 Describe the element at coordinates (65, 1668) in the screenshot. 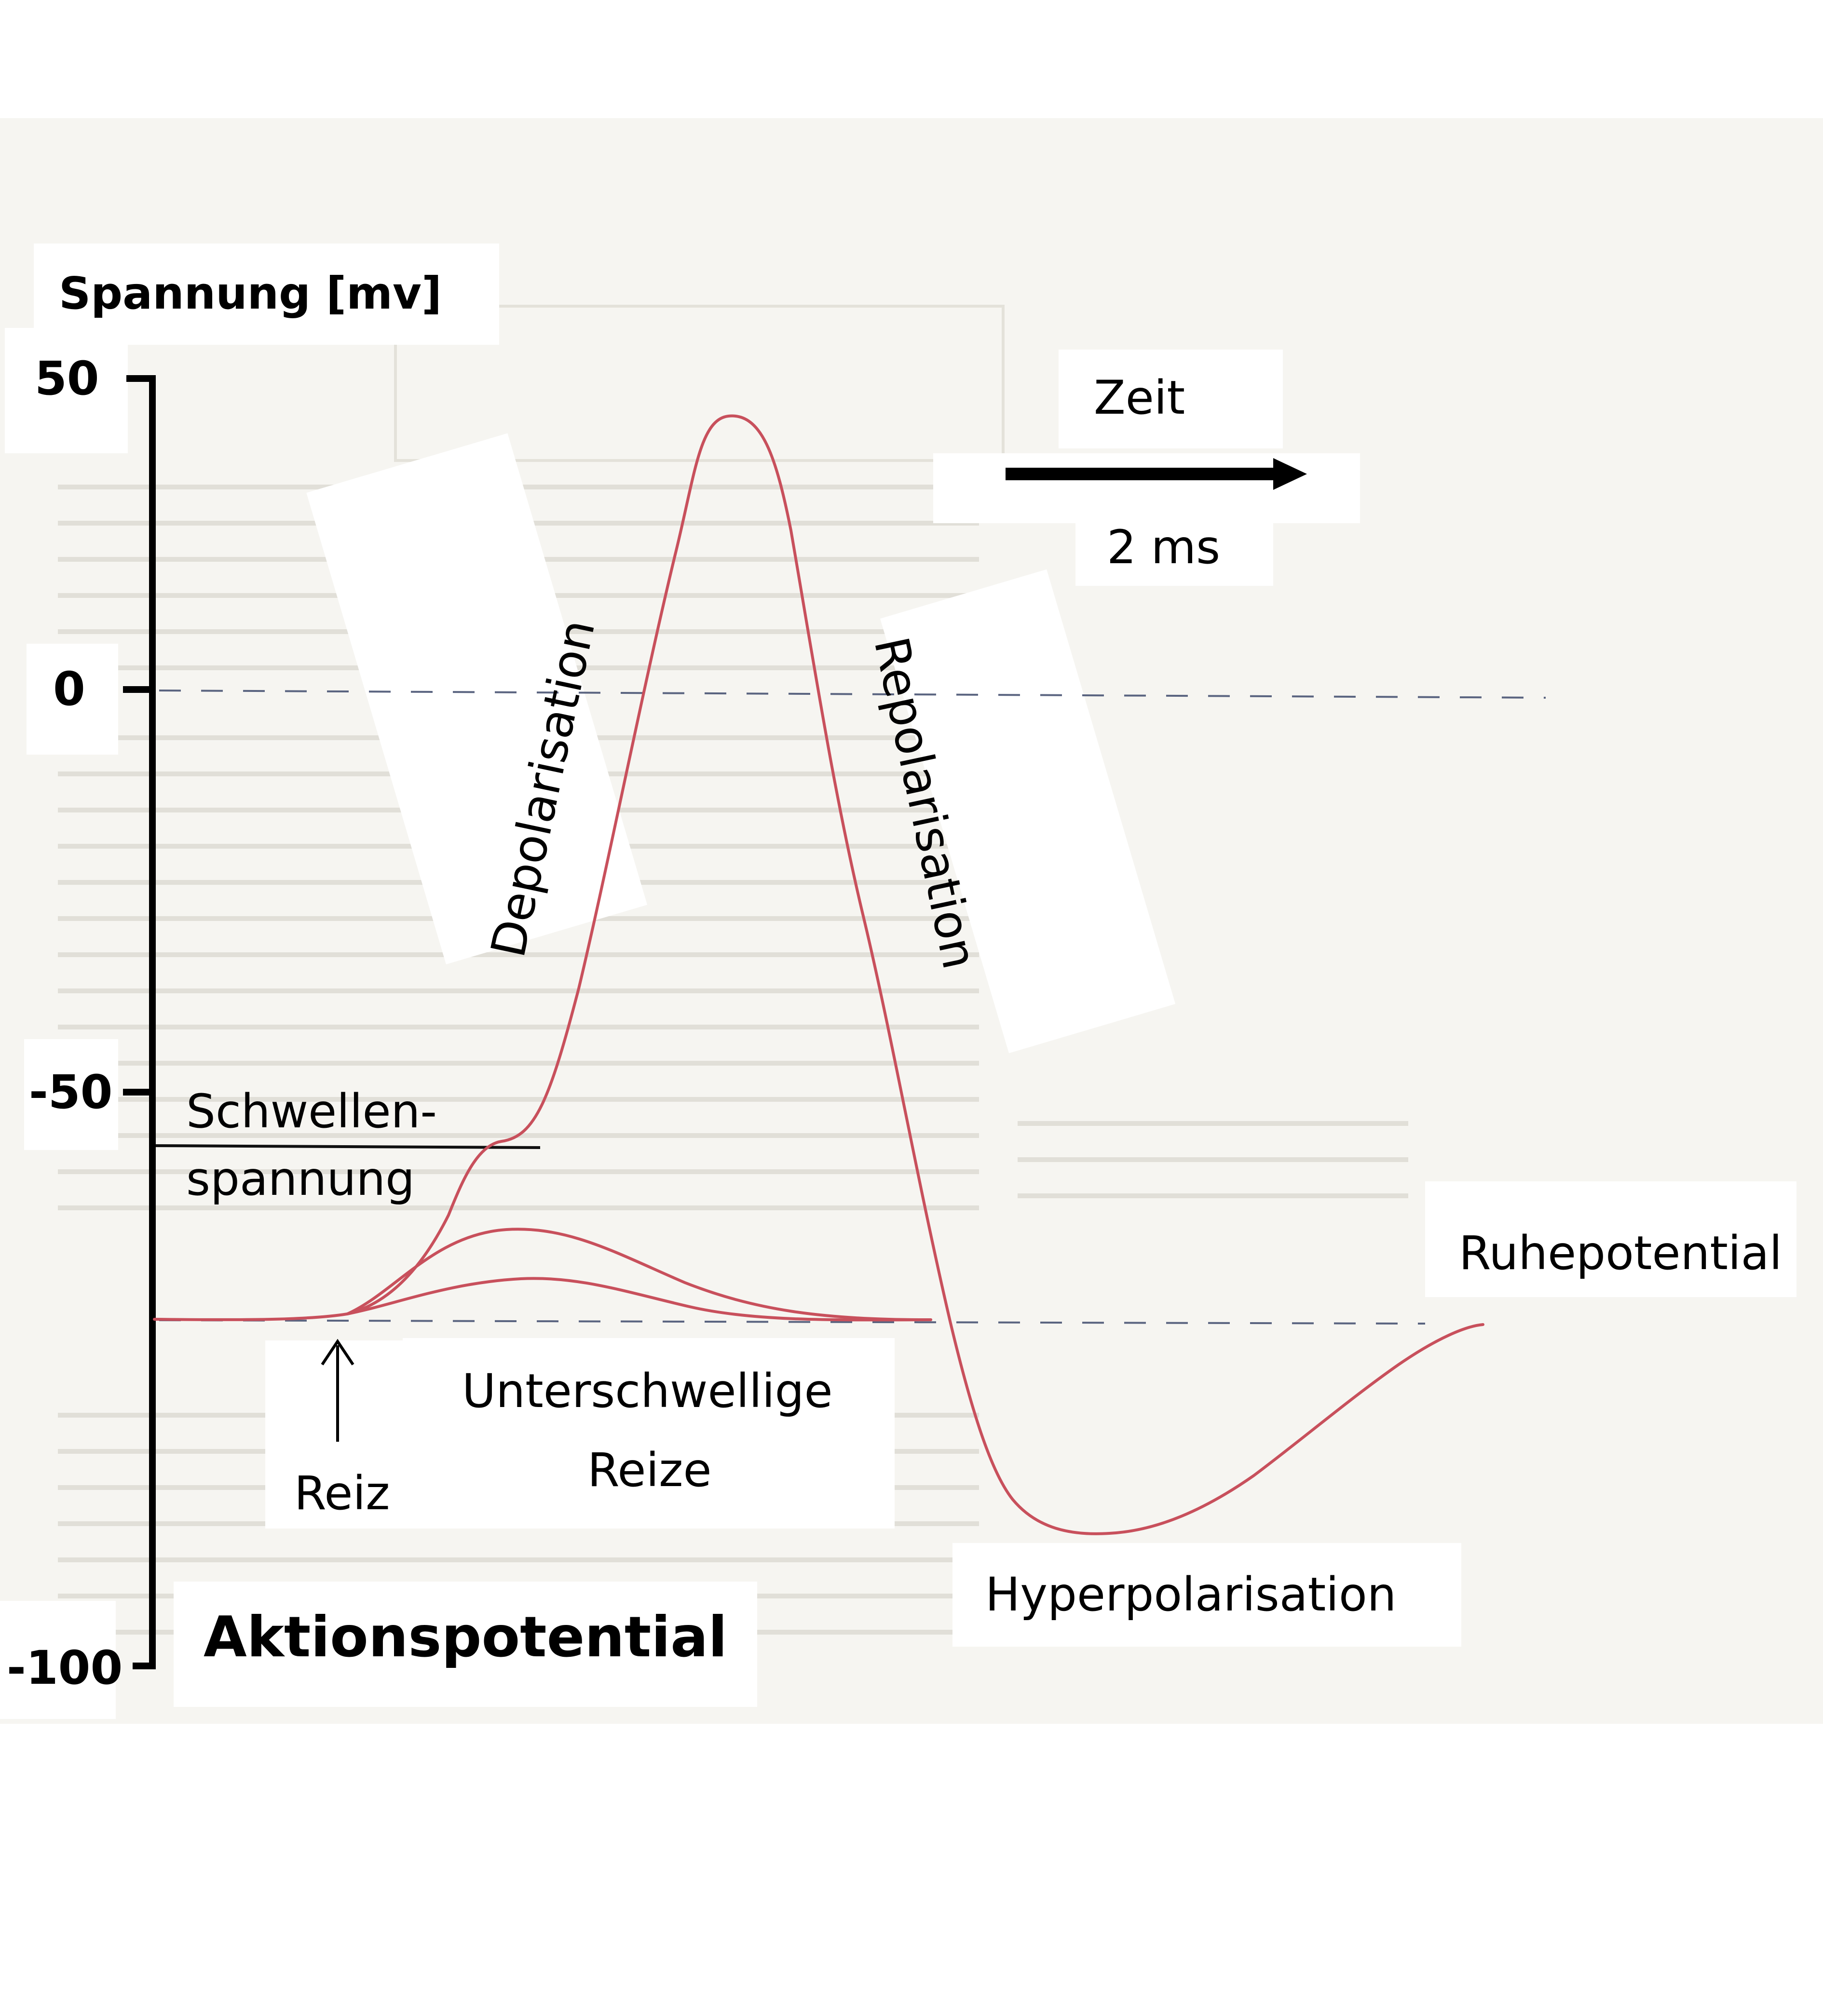

I see `tick-label-minus-100: -100` at that location.